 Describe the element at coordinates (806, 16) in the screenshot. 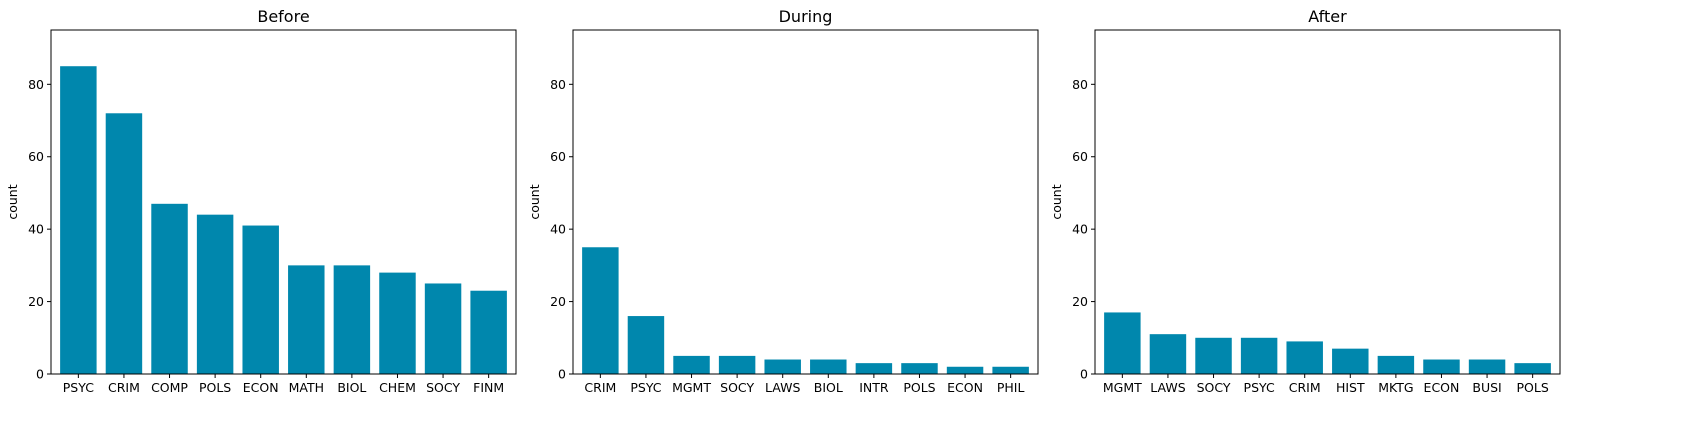

I see `chart-title: During` at that location.